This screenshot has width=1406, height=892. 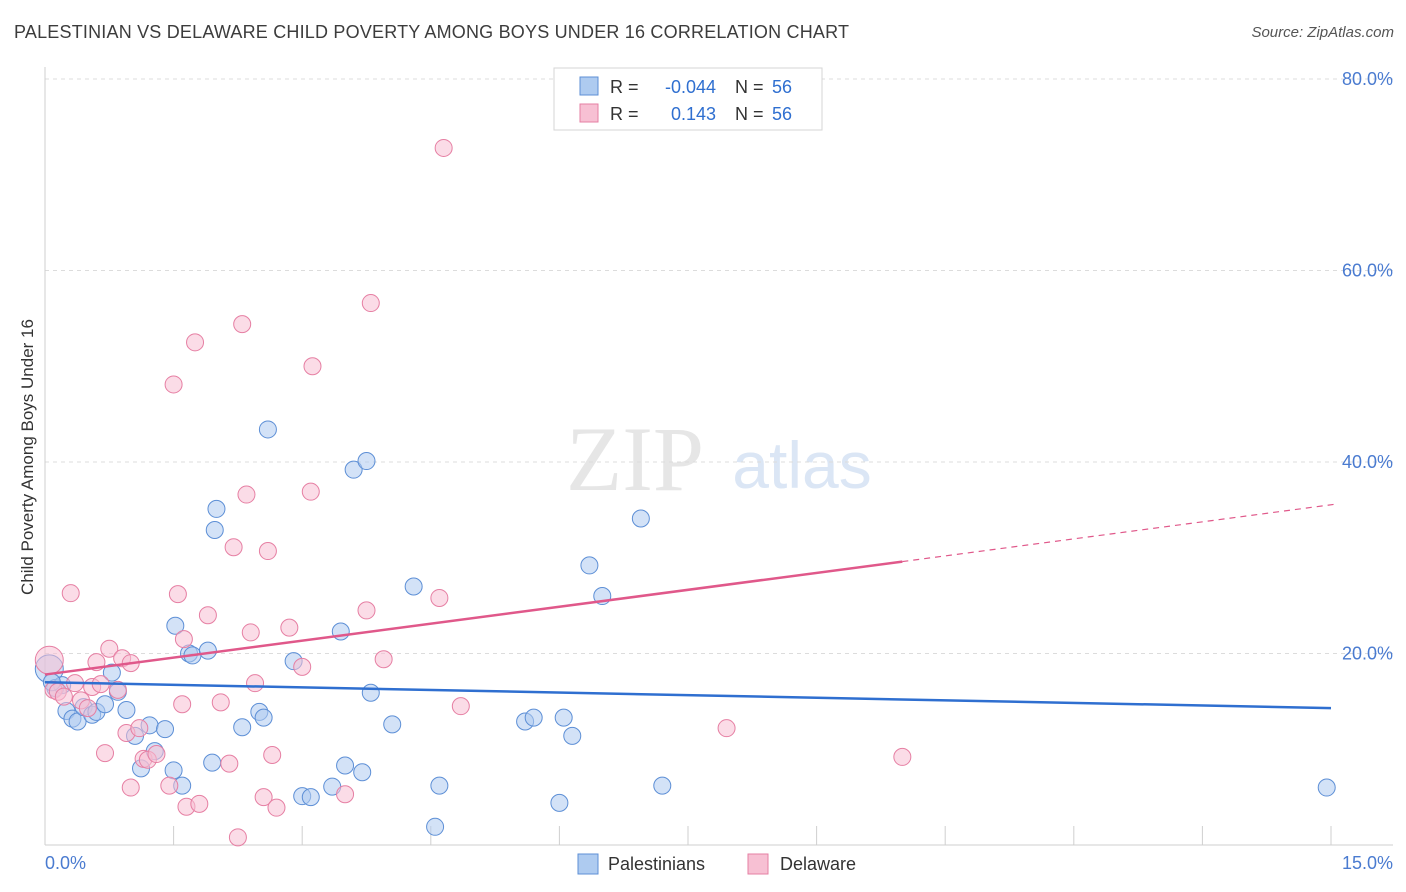 What do you see at coordinates (690, 87) in the screenshot?
I see `legend-r-value: -0.044` at bounding box center [690, 87].